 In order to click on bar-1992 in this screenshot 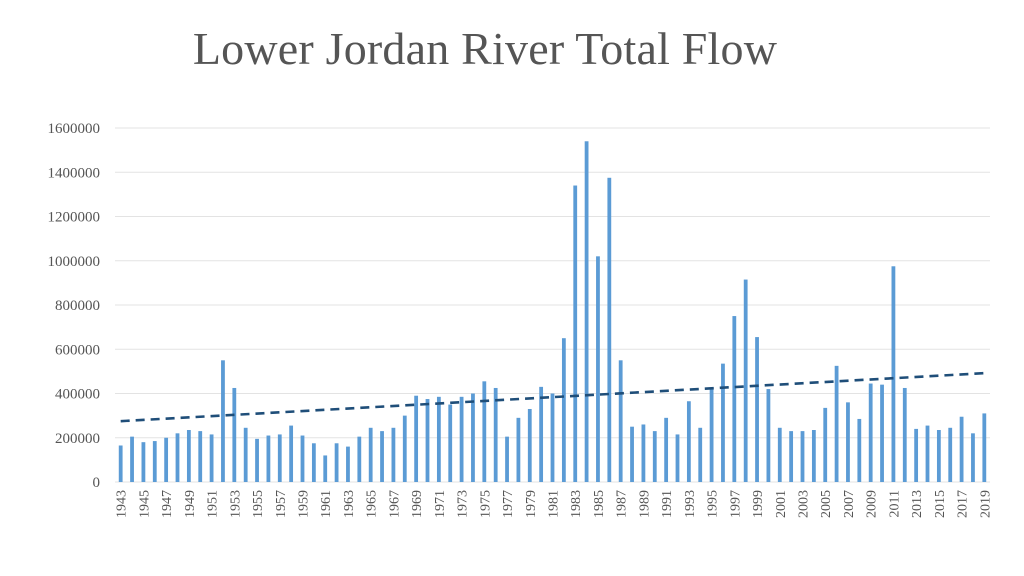, I will do `click(677, 458)`.